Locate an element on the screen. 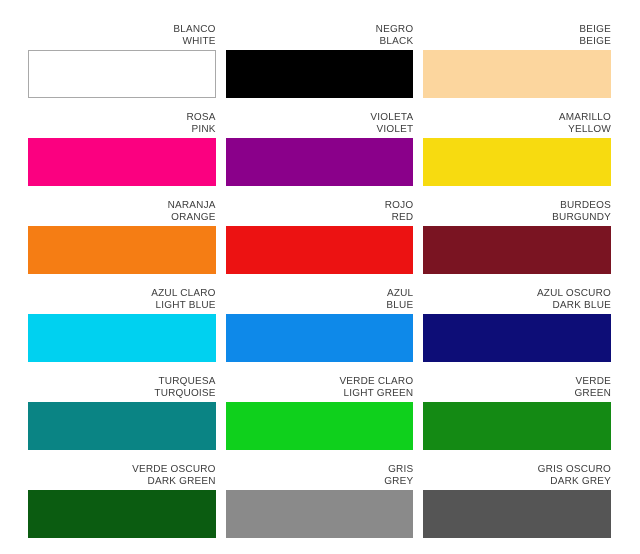  color-cell: VIOLETA VIOLET is located at coordinates (319, 149).